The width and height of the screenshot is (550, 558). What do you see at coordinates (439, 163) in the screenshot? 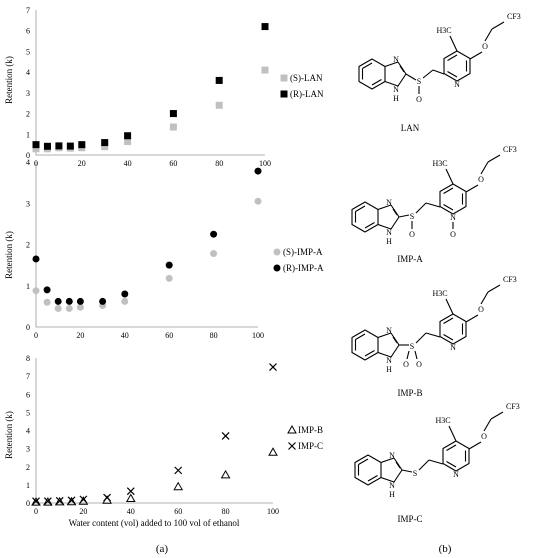
I see `imp-a-atom-ch3: H3C` at bounding box center [439, 163].